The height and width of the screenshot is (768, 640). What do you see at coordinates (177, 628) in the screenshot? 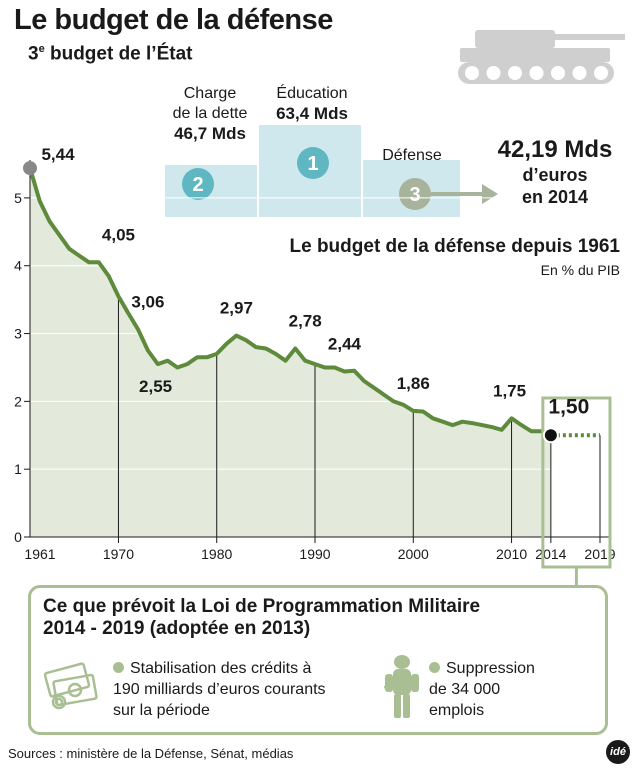
I see `lpm-title-line2: 2014 - 2019 (adoptée en 2013)` at bounding box center [177, 628].